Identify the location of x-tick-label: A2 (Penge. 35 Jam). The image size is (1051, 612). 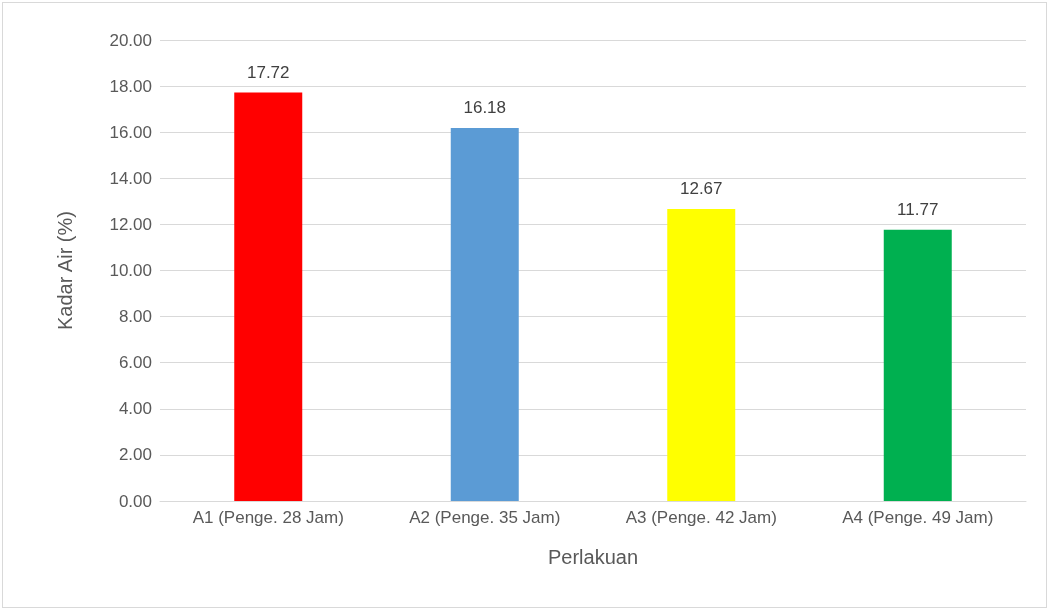
(485, 517).